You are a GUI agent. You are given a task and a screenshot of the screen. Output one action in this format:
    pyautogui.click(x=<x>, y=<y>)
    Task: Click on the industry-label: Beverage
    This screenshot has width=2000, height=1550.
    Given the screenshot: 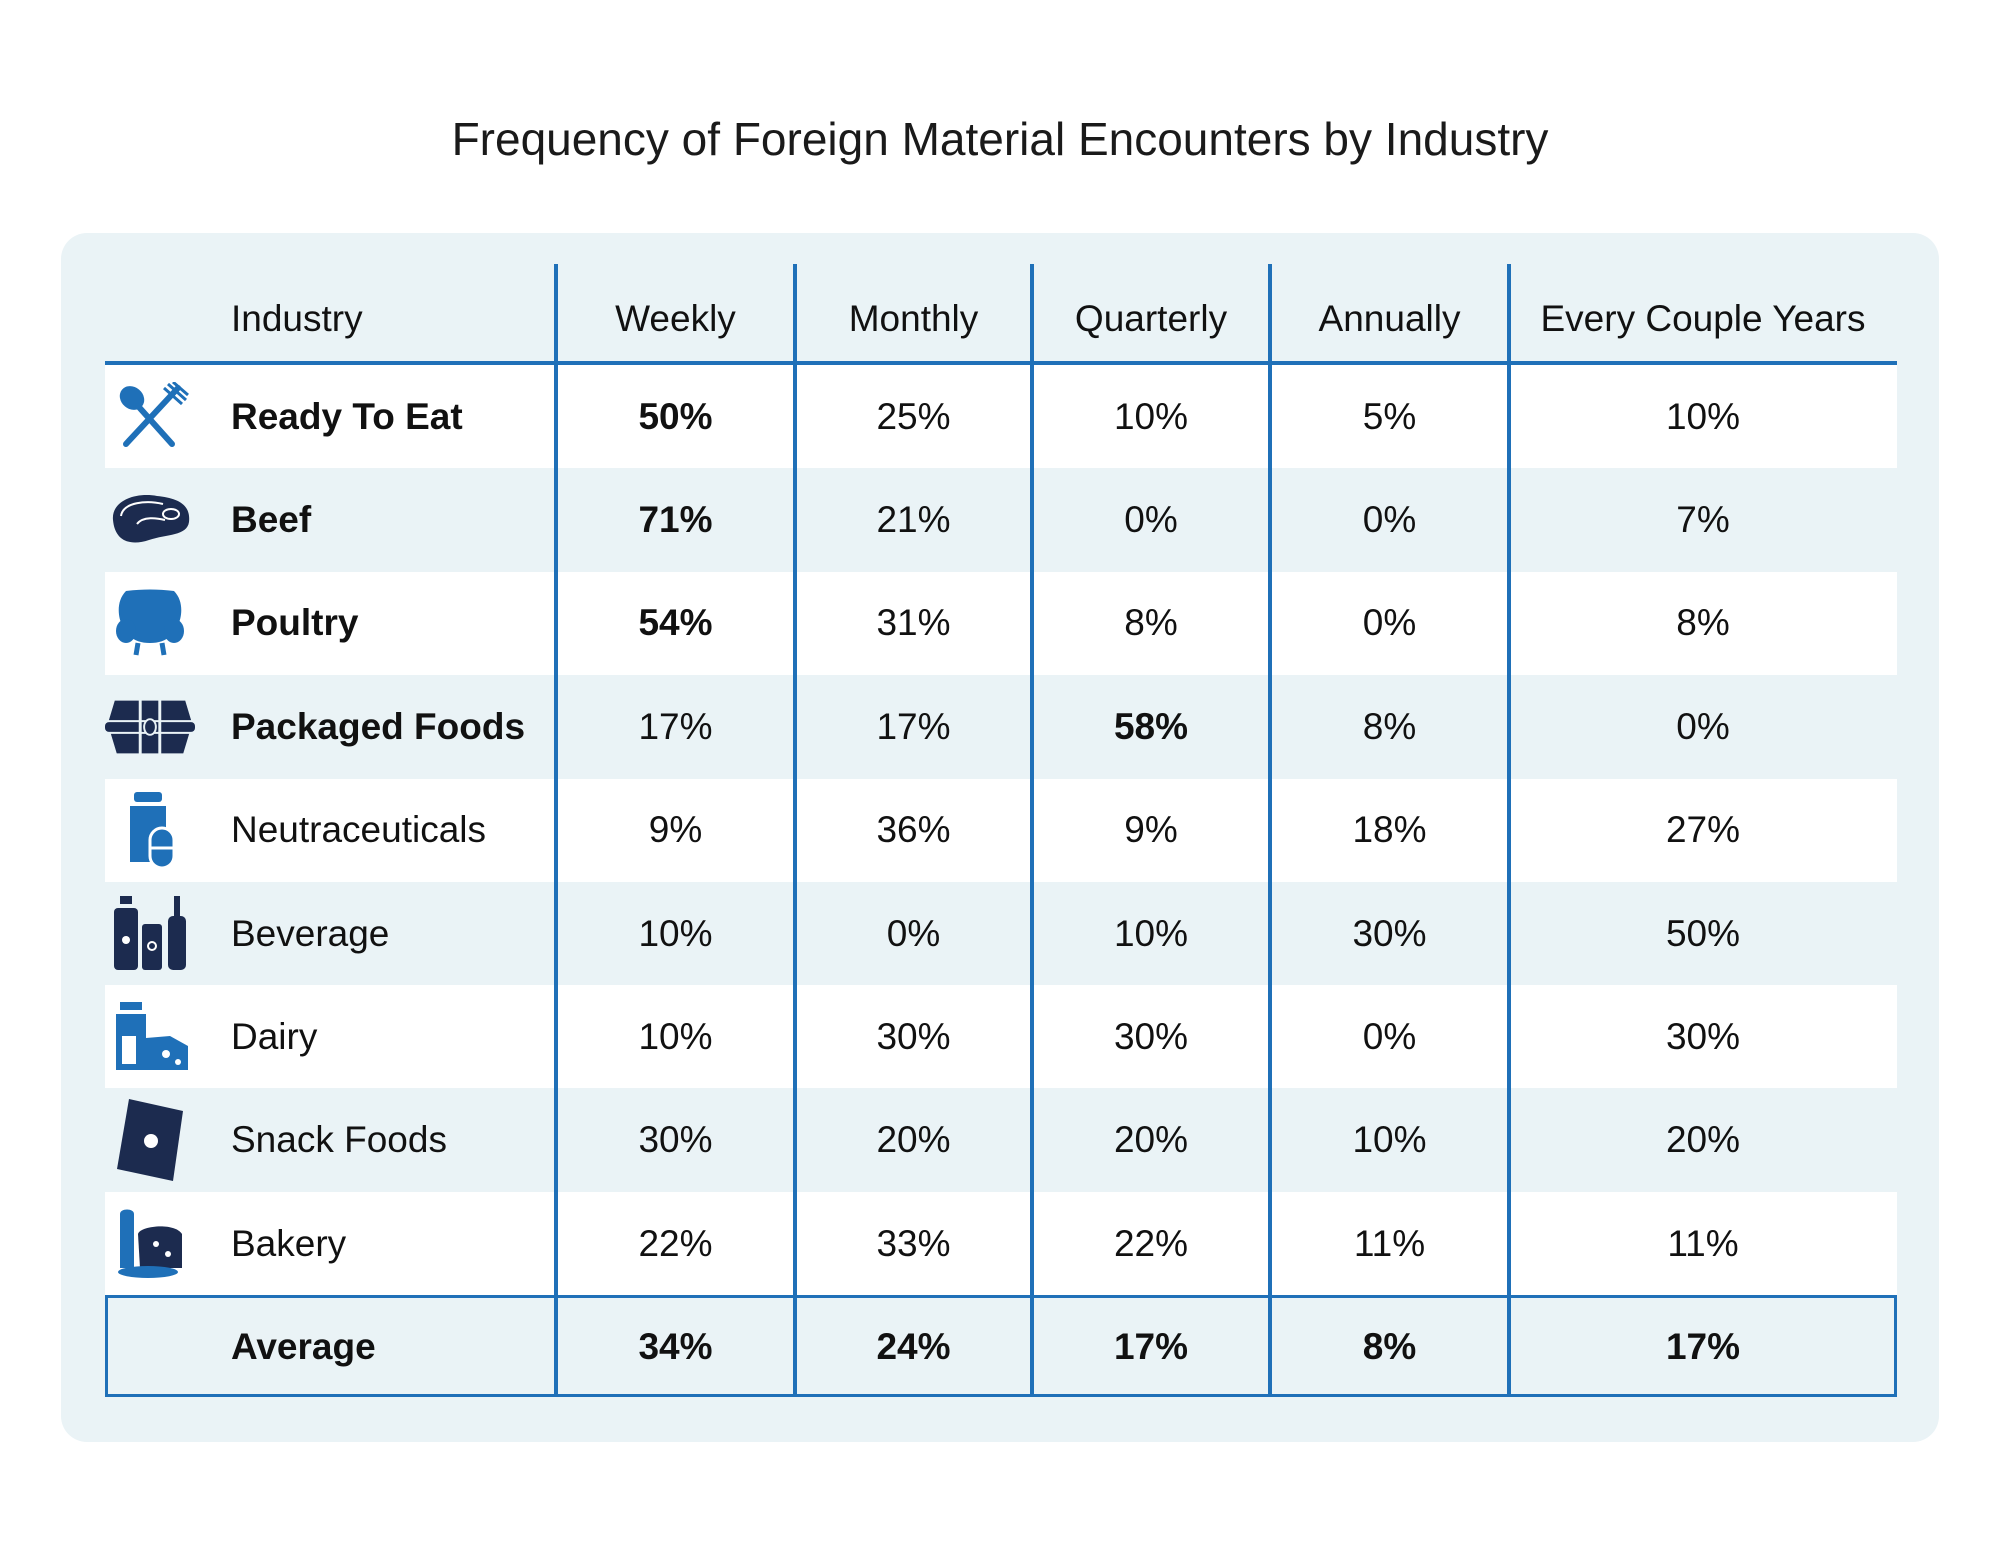 What is the action you would take?
    pyautogui.click(x=310, y=933)
    